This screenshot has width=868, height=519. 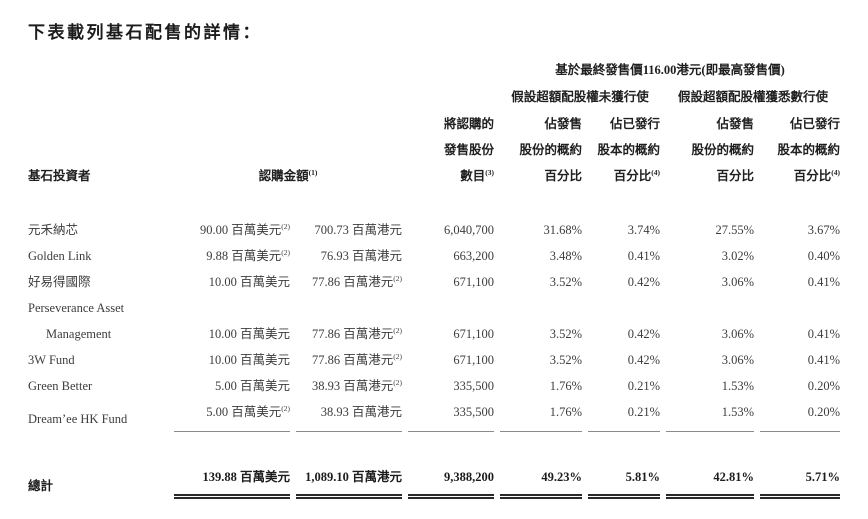 What do you see at coordinates (53, 230) in the screenshot?
I see `investor-name: 元禾納芯` at bounding box center [53, 230].